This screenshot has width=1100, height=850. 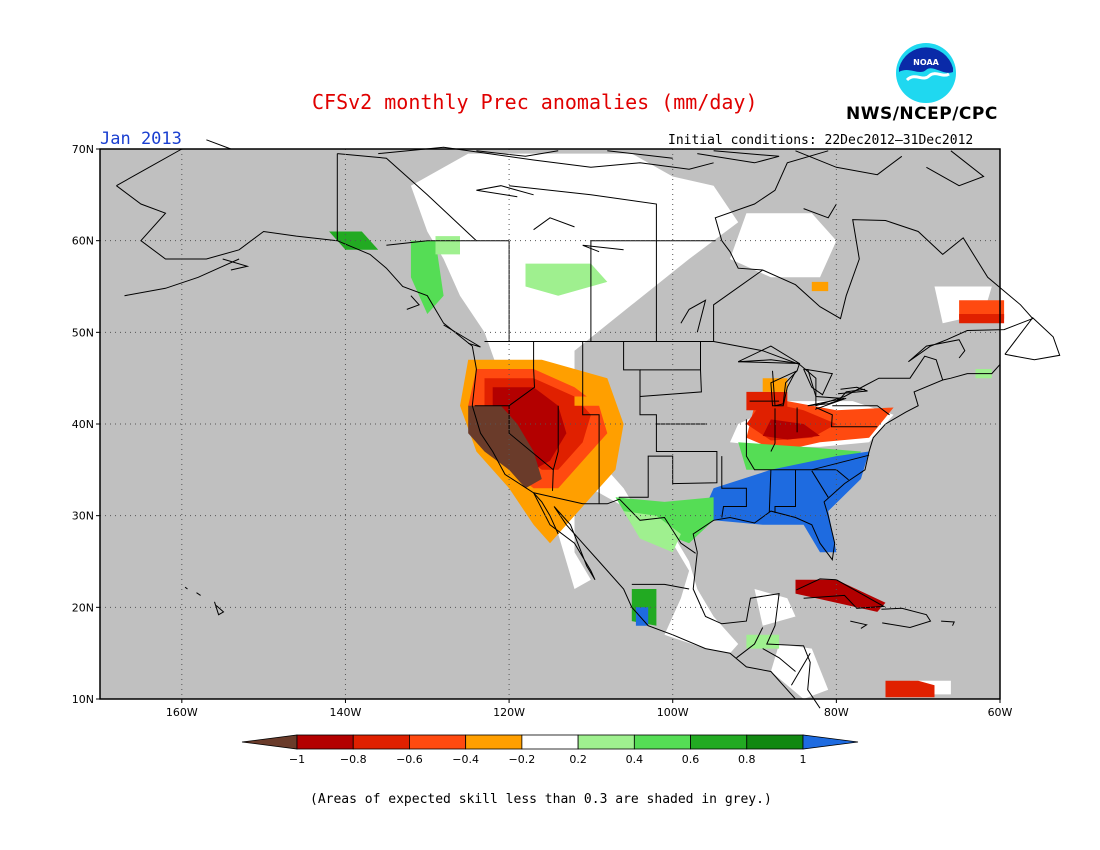 I want to click on colorbar-arrow-high, so click(x=830, y=742).